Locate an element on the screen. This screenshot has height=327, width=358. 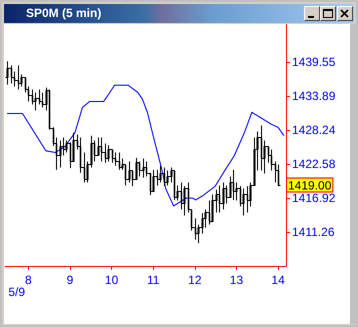
text: 1419.00 is located at coordinates (310, 185).